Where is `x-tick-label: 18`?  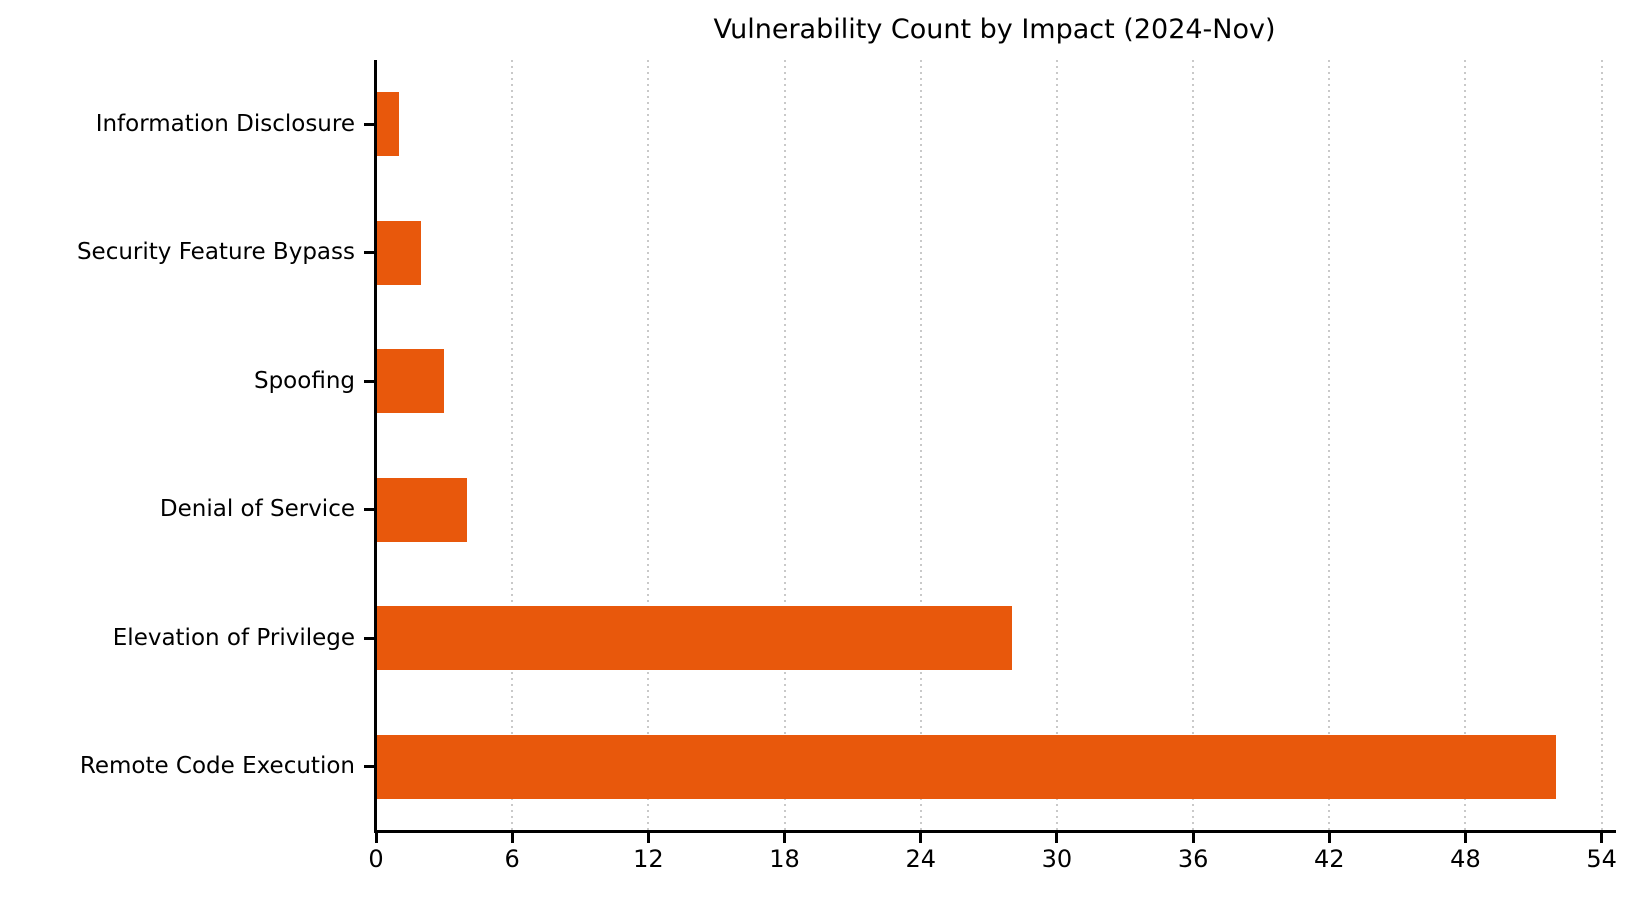 x-tick-label: 18 is located at coordinates (784, 859).